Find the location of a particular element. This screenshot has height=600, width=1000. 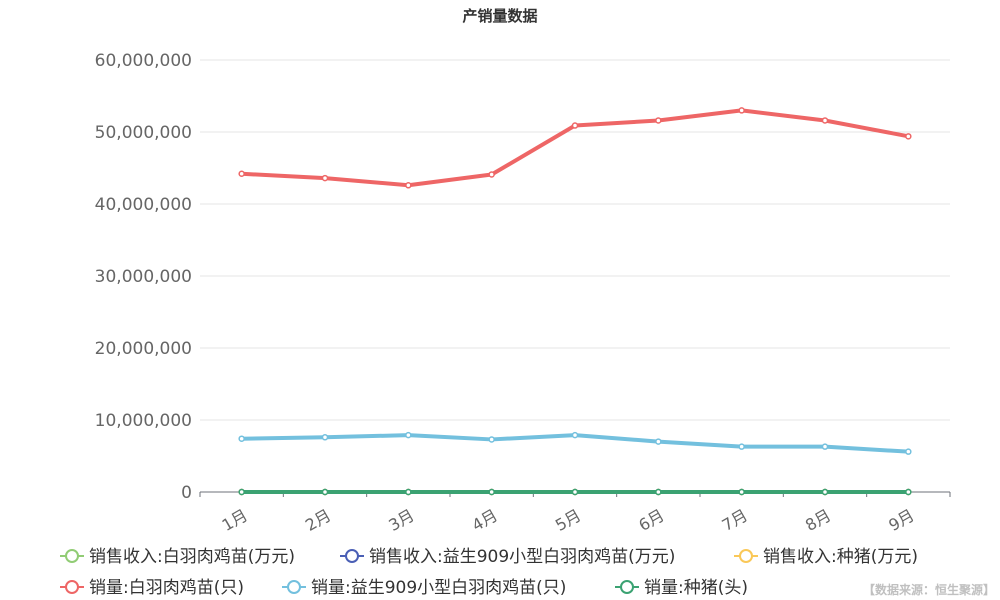

legend-item: 销售收入:种猪(万元) is located at coordinates (826, 557).